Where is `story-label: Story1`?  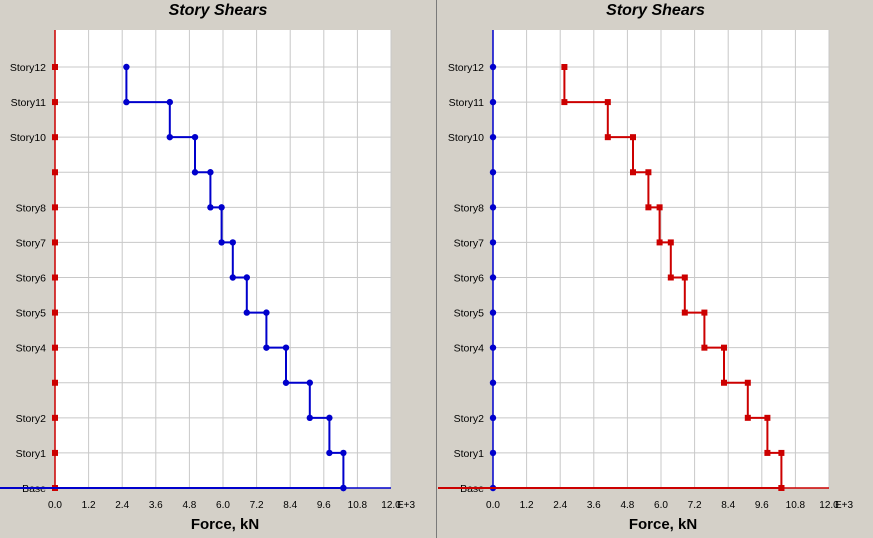 story-label: Story1 is located at coordinates (31, 454).